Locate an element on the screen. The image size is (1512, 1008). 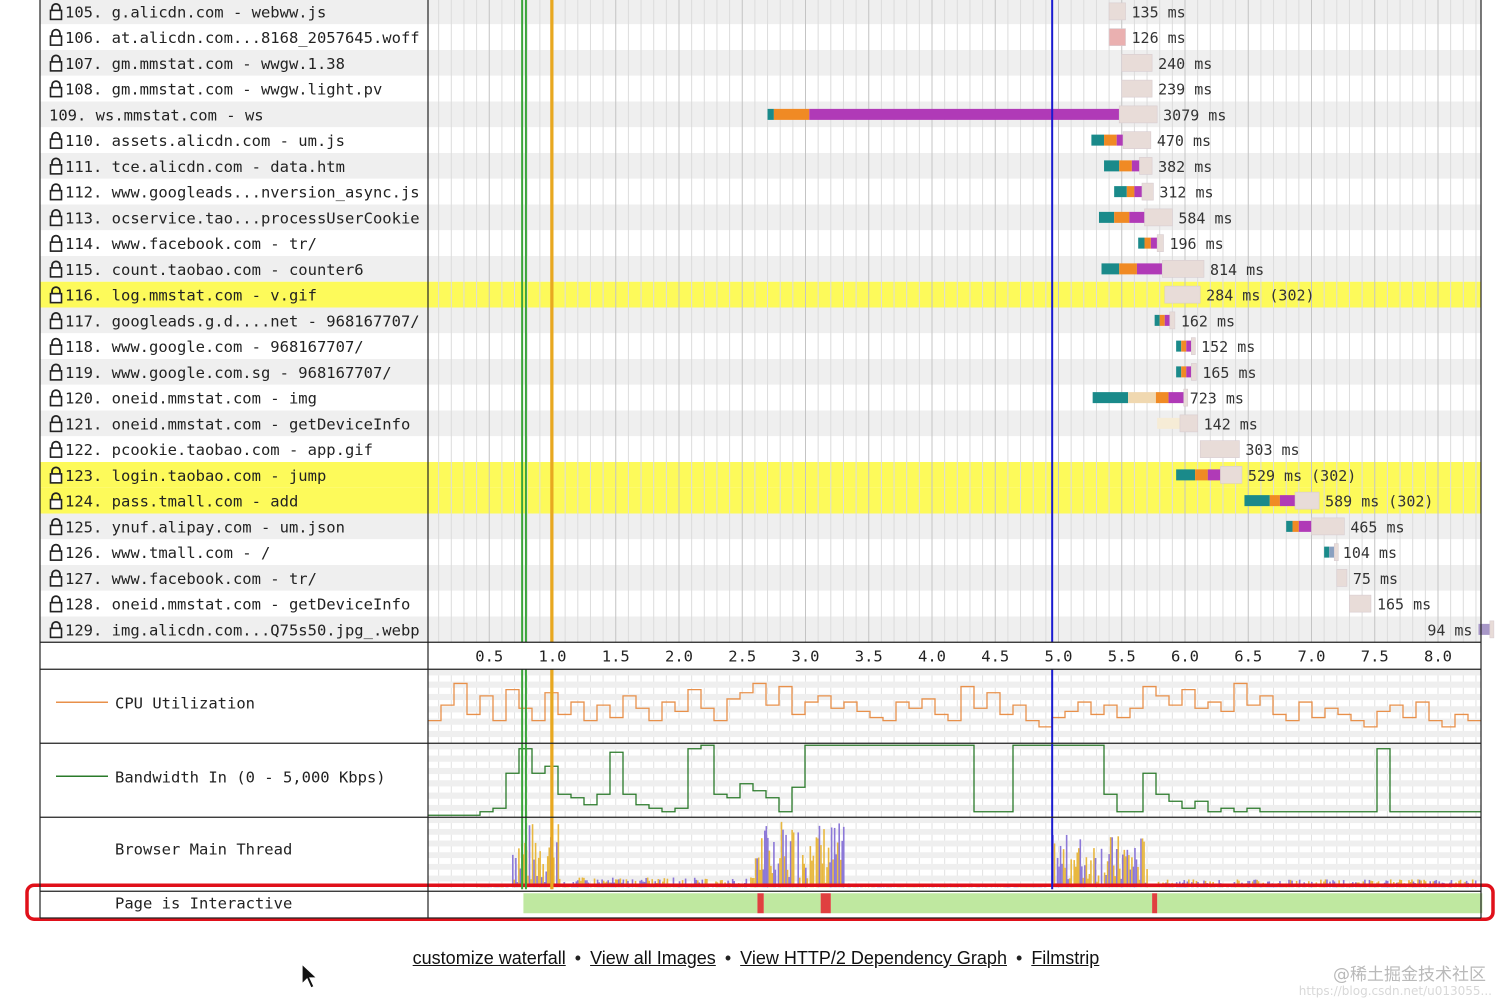
request-label: 111. tce.alicdn.com - data.htm is located at coordinates (205, 167).